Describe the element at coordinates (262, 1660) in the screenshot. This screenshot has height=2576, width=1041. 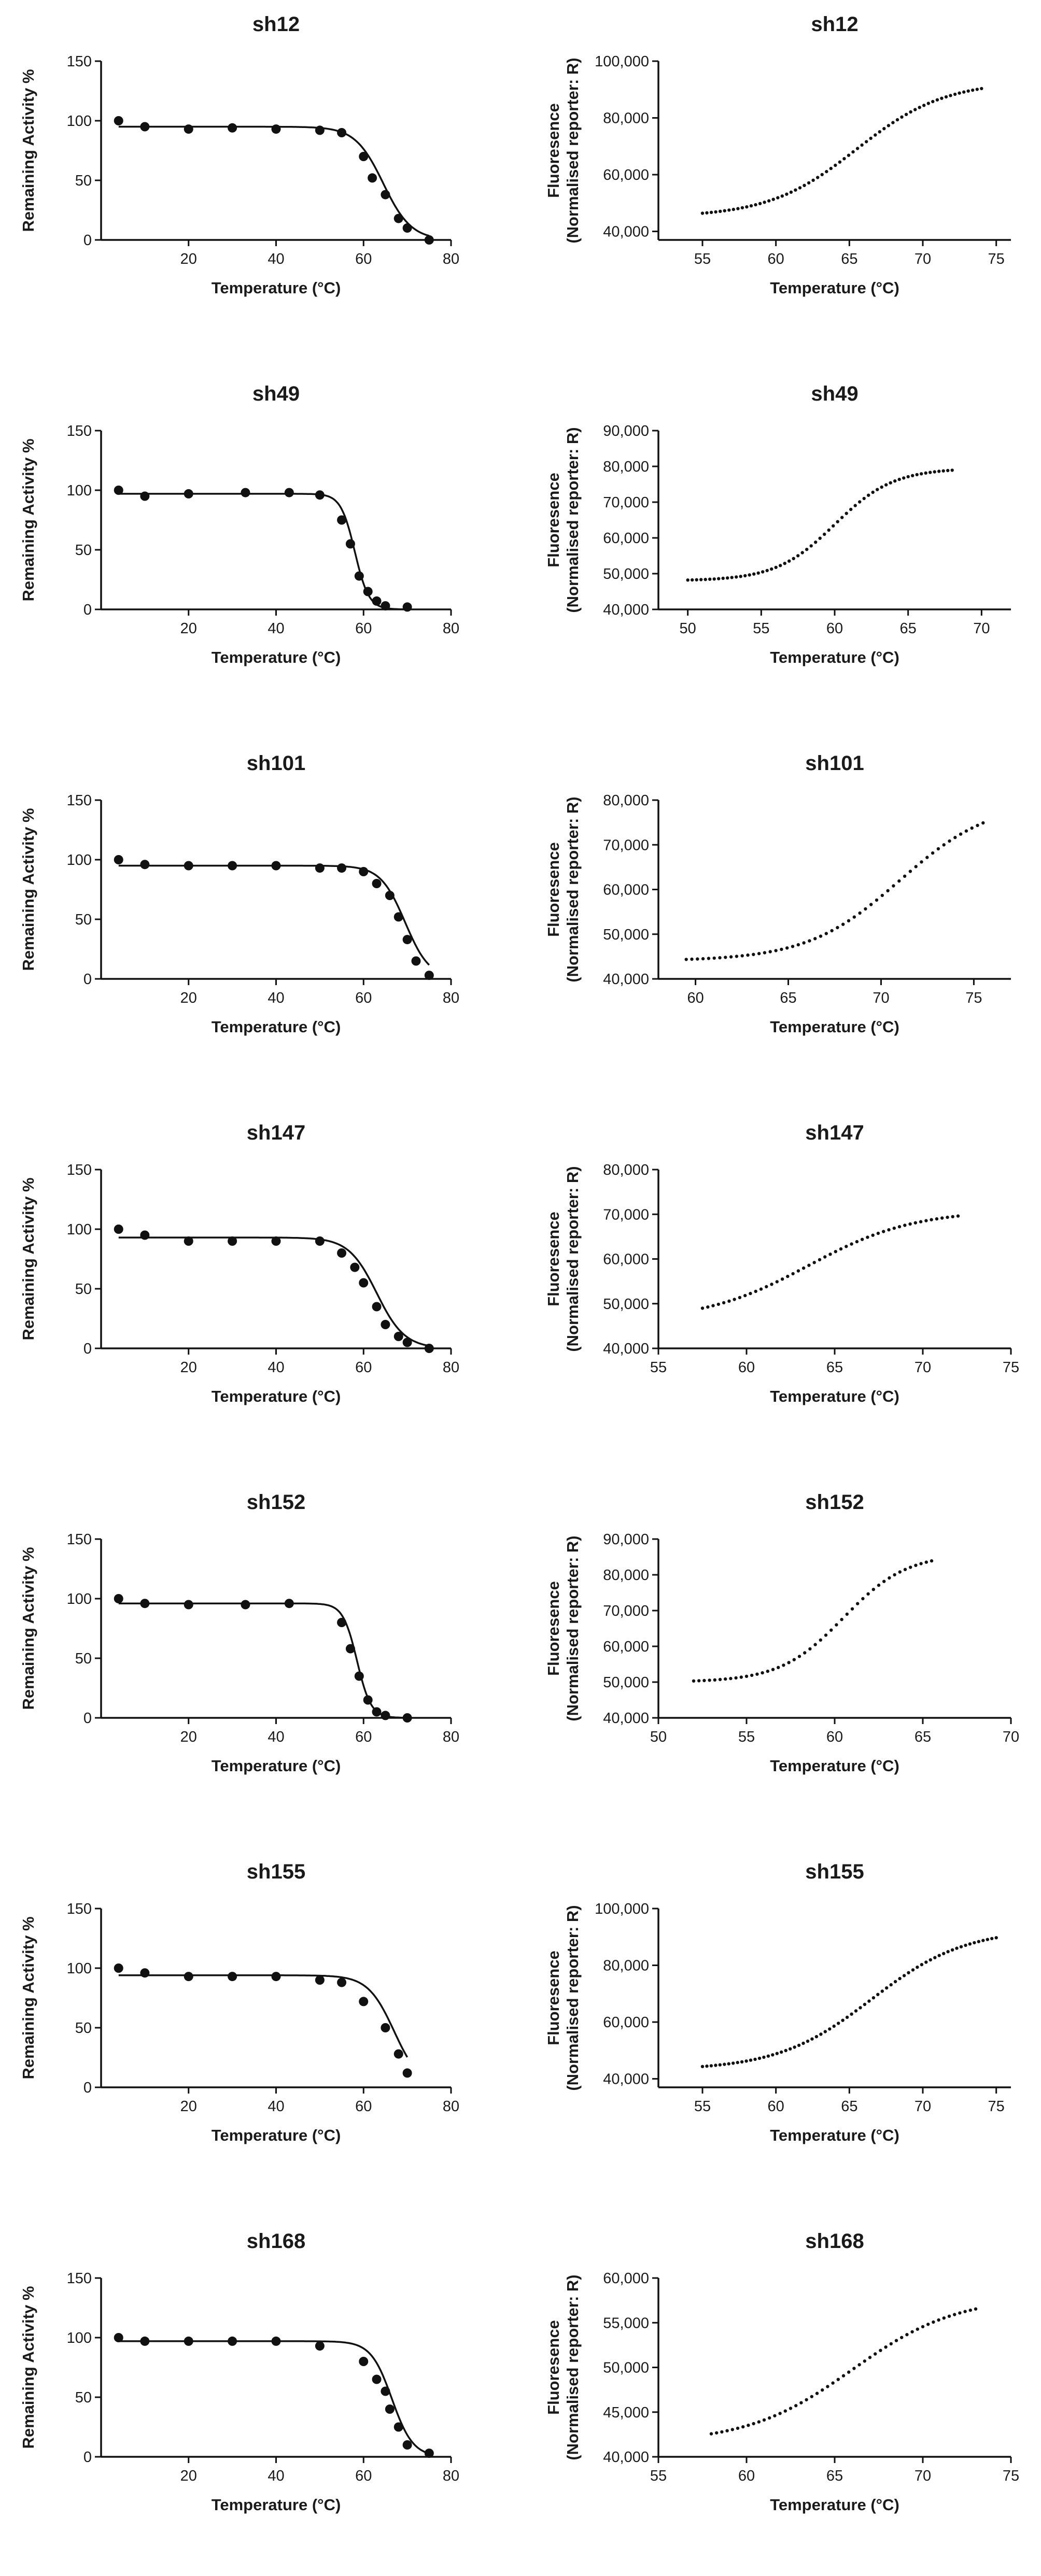
I see `fit-curve` at that location.